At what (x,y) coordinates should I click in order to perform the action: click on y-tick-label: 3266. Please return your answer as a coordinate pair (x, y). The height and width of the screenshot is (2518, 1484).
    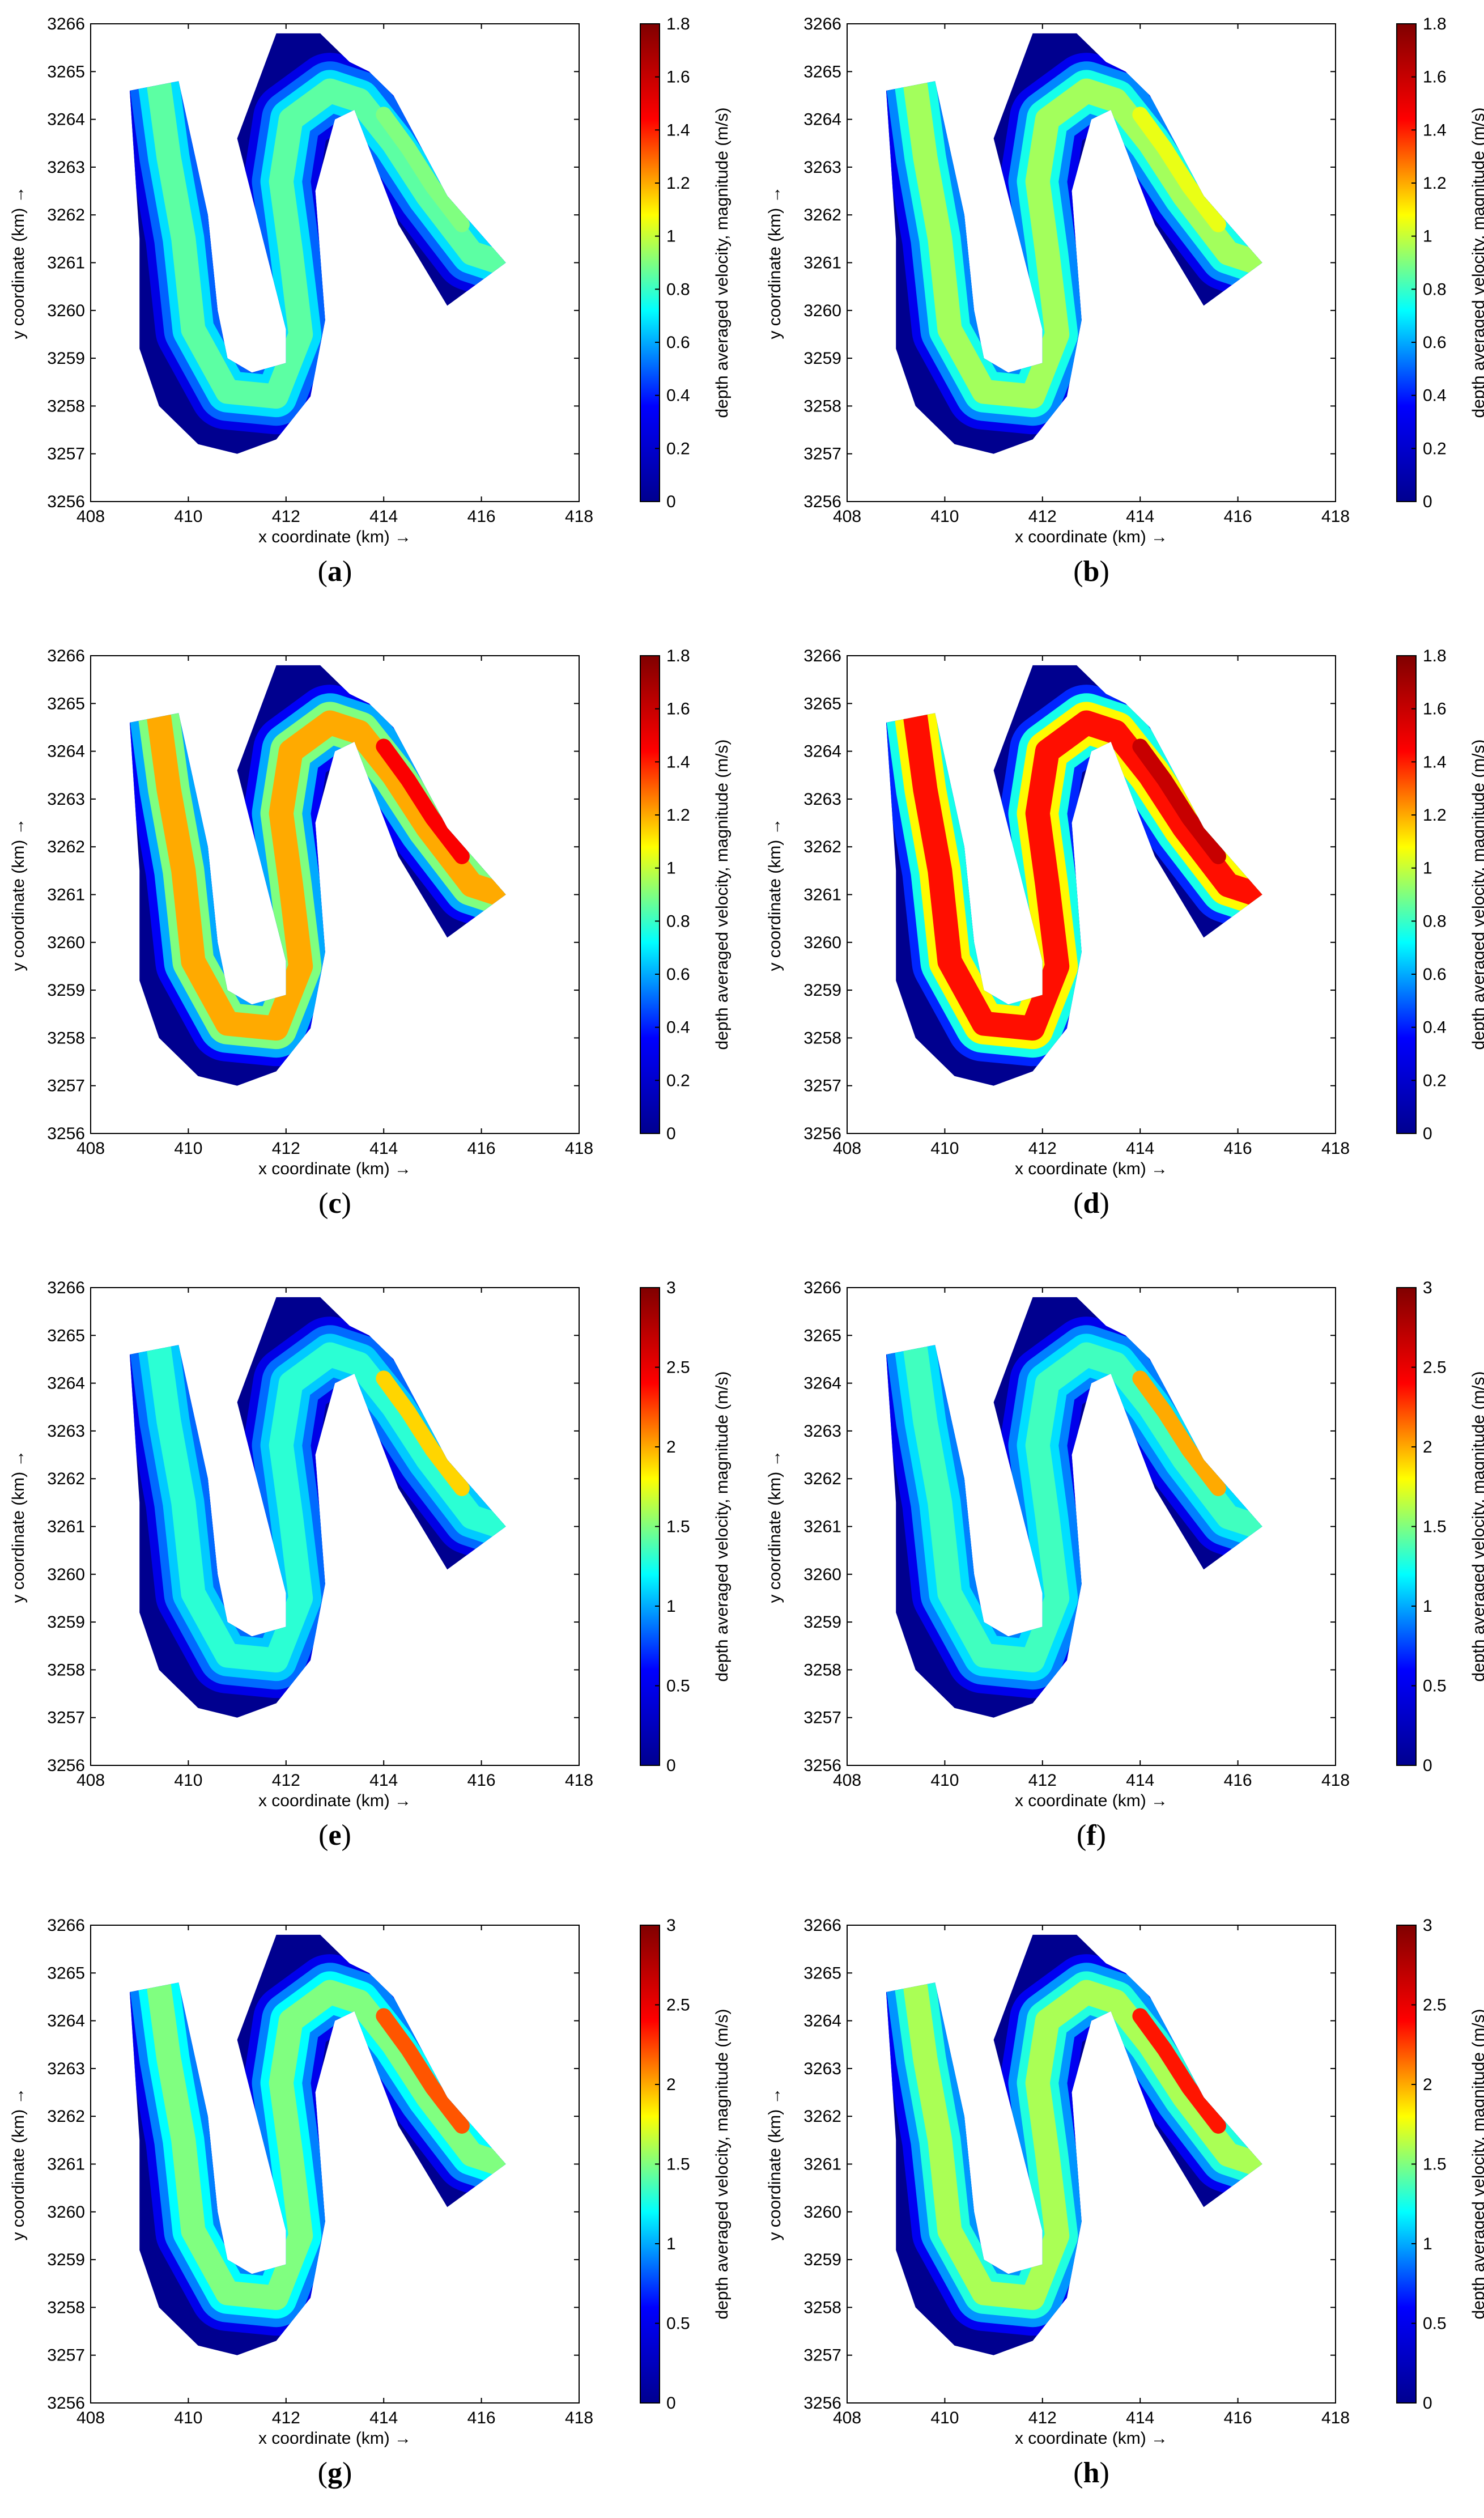
    Looking at the image, I should click on (66, 24).